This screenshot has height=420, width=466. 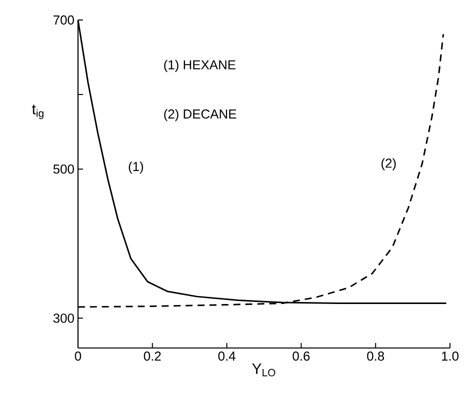 What do you see at coordinates (264, 370) in the screenshot?
I see `x-axis-title: Y$_{LO}$` at bounding box center [264, 370].